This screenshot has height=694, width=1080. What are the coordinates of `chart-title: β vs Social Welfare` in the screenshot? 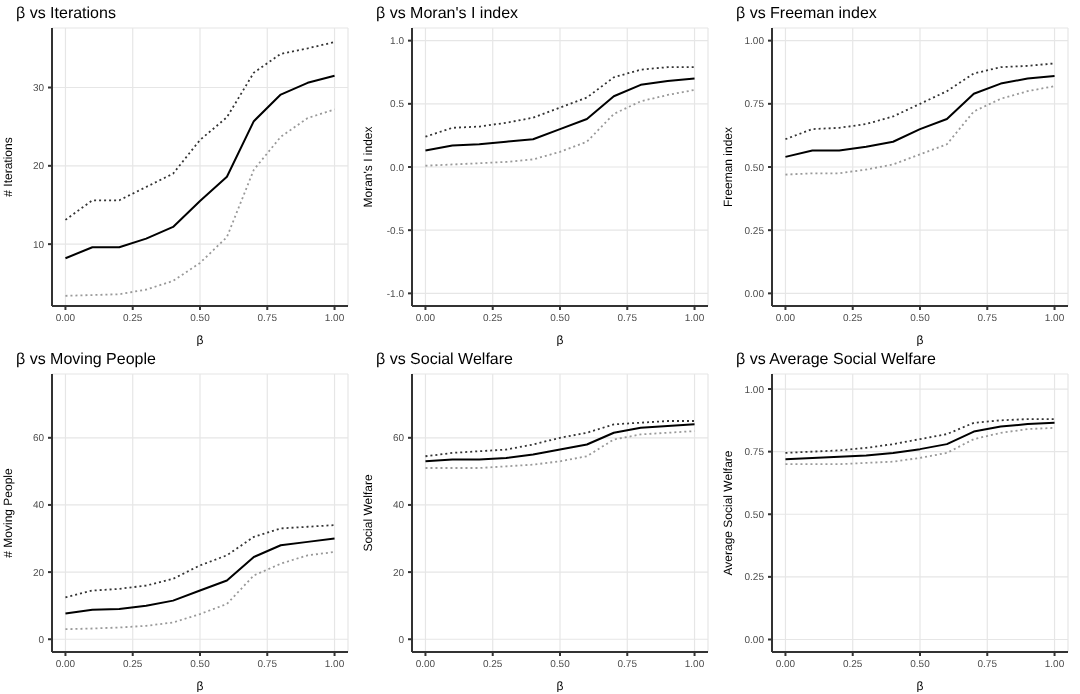 It's located at (444, 359).